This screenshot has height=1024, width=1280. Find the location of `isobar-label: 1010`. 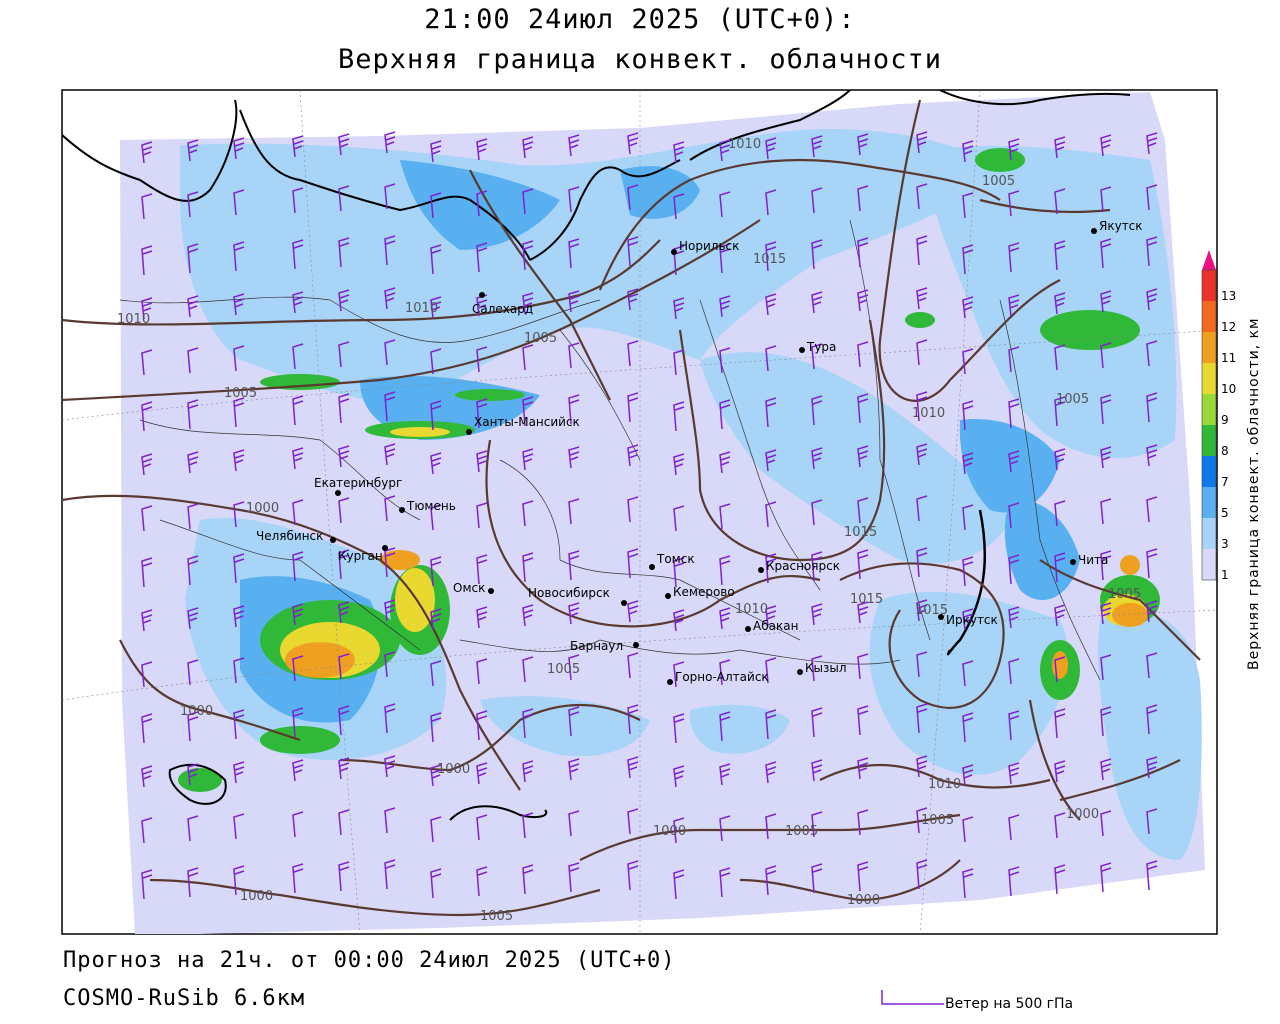

isobar-label: 1010 is located at coordinates (928, 413).